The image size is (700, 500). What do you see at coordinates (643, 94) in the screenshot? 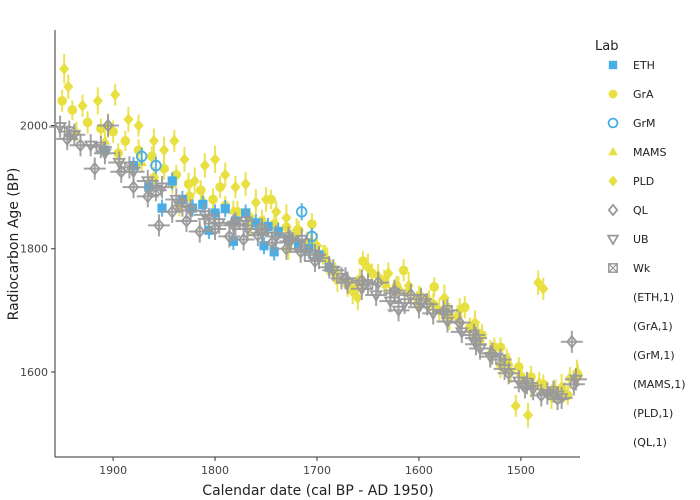
I see `legend-label: GrA` at bounding box center [643, 94].